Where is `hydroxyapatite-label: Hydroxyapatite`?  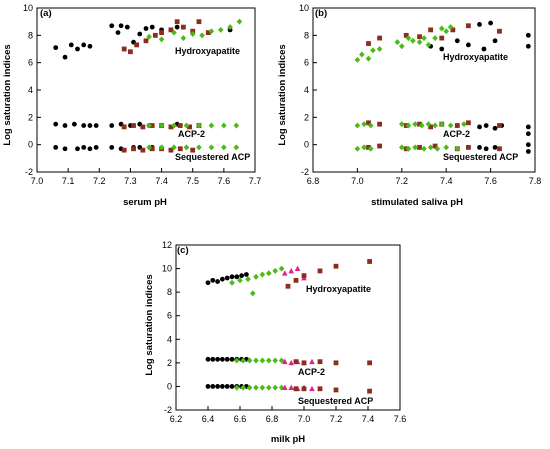 hydroxyapatite-label: Hydroxyapatite is located at coordinates (338, 289).